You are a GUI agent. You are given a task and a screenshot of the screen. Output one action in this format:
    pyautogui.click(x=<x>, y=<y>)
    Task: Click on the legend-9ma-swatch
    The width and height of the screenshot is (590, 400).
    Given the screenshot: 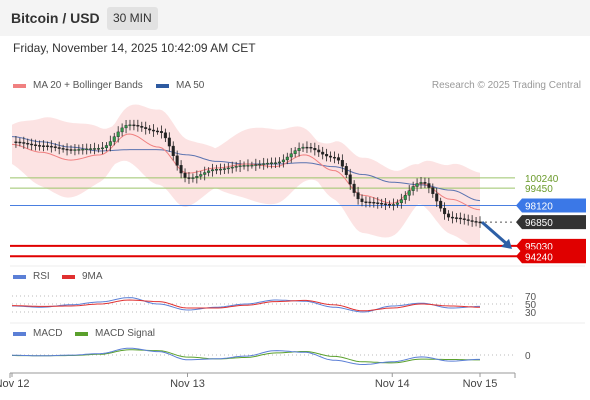 What is the action you would take?
    pyautogui.click(x=68, y=276)
    